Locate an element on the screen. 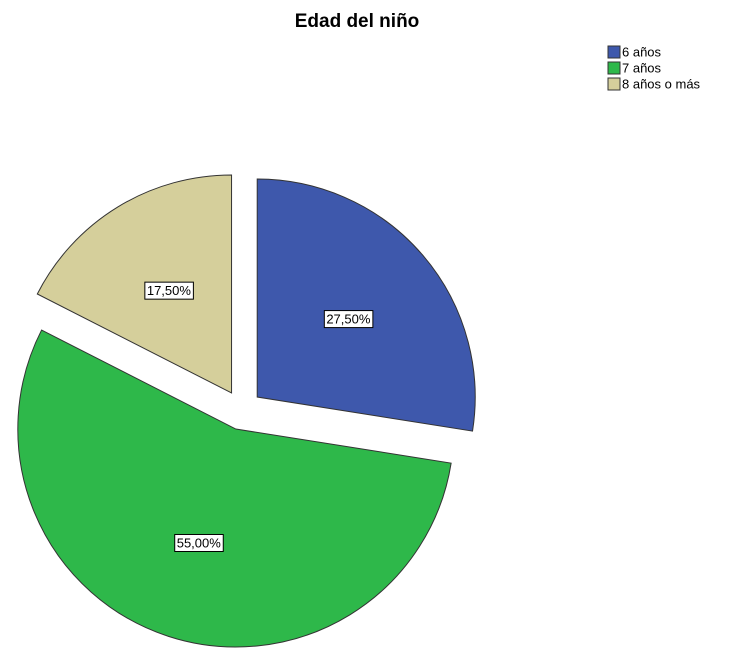  data-label-text: 55,00% is located at coordinates (199, 542).